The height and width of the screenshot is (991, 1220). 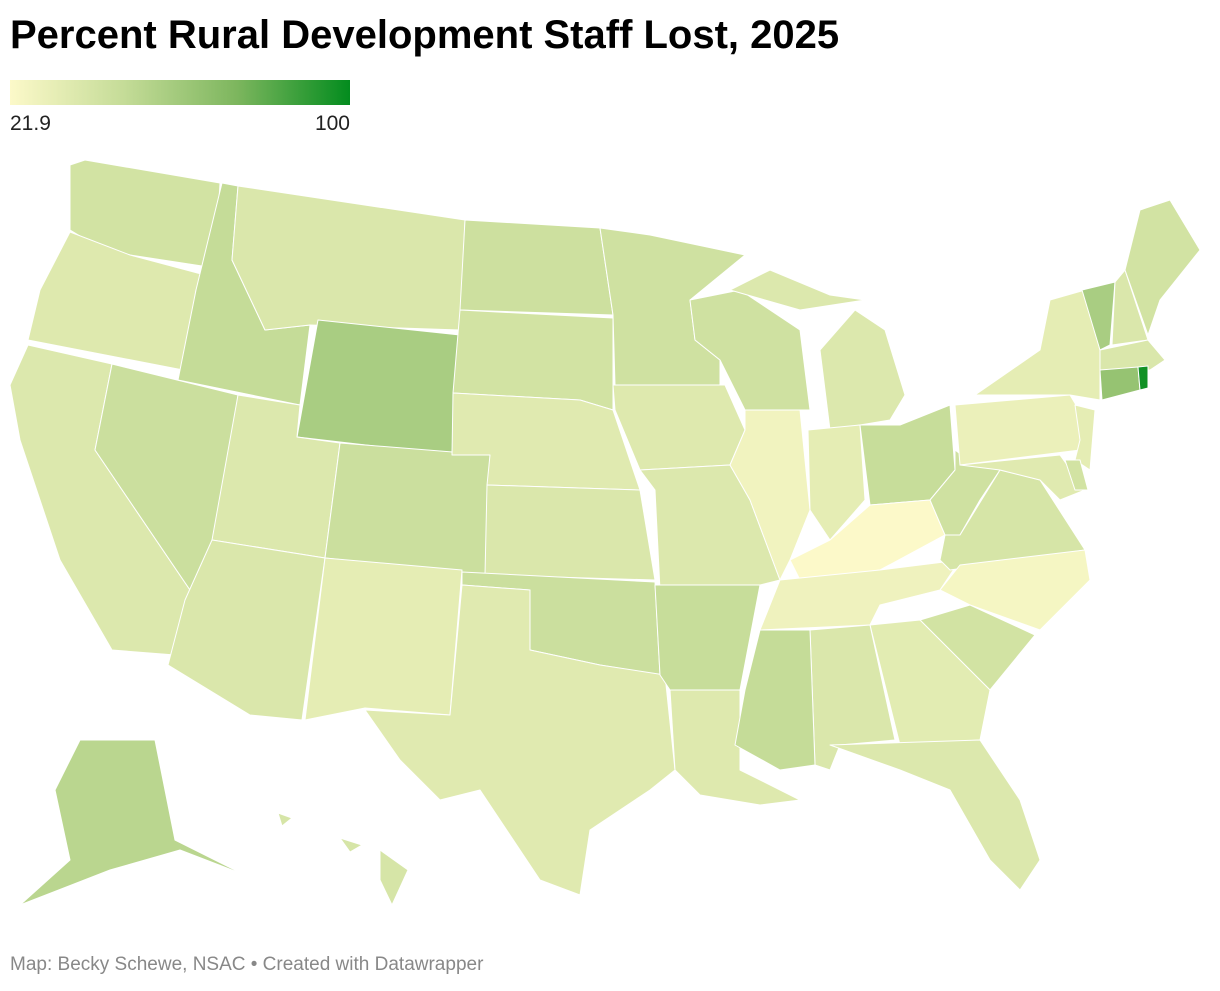 I want to click on legend-bar, so click(x=180, y=92).